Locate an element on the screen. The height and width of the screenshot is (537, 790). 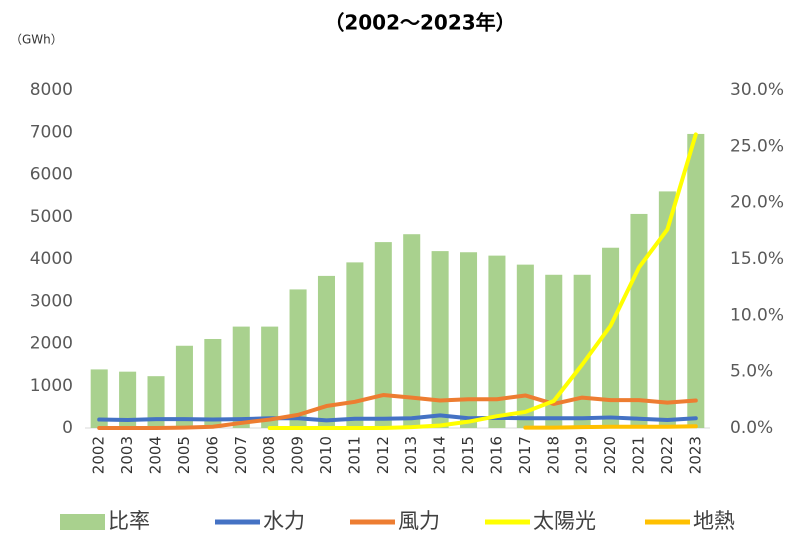
x-tick-label: 2009 is located at coordinates (298, 455).